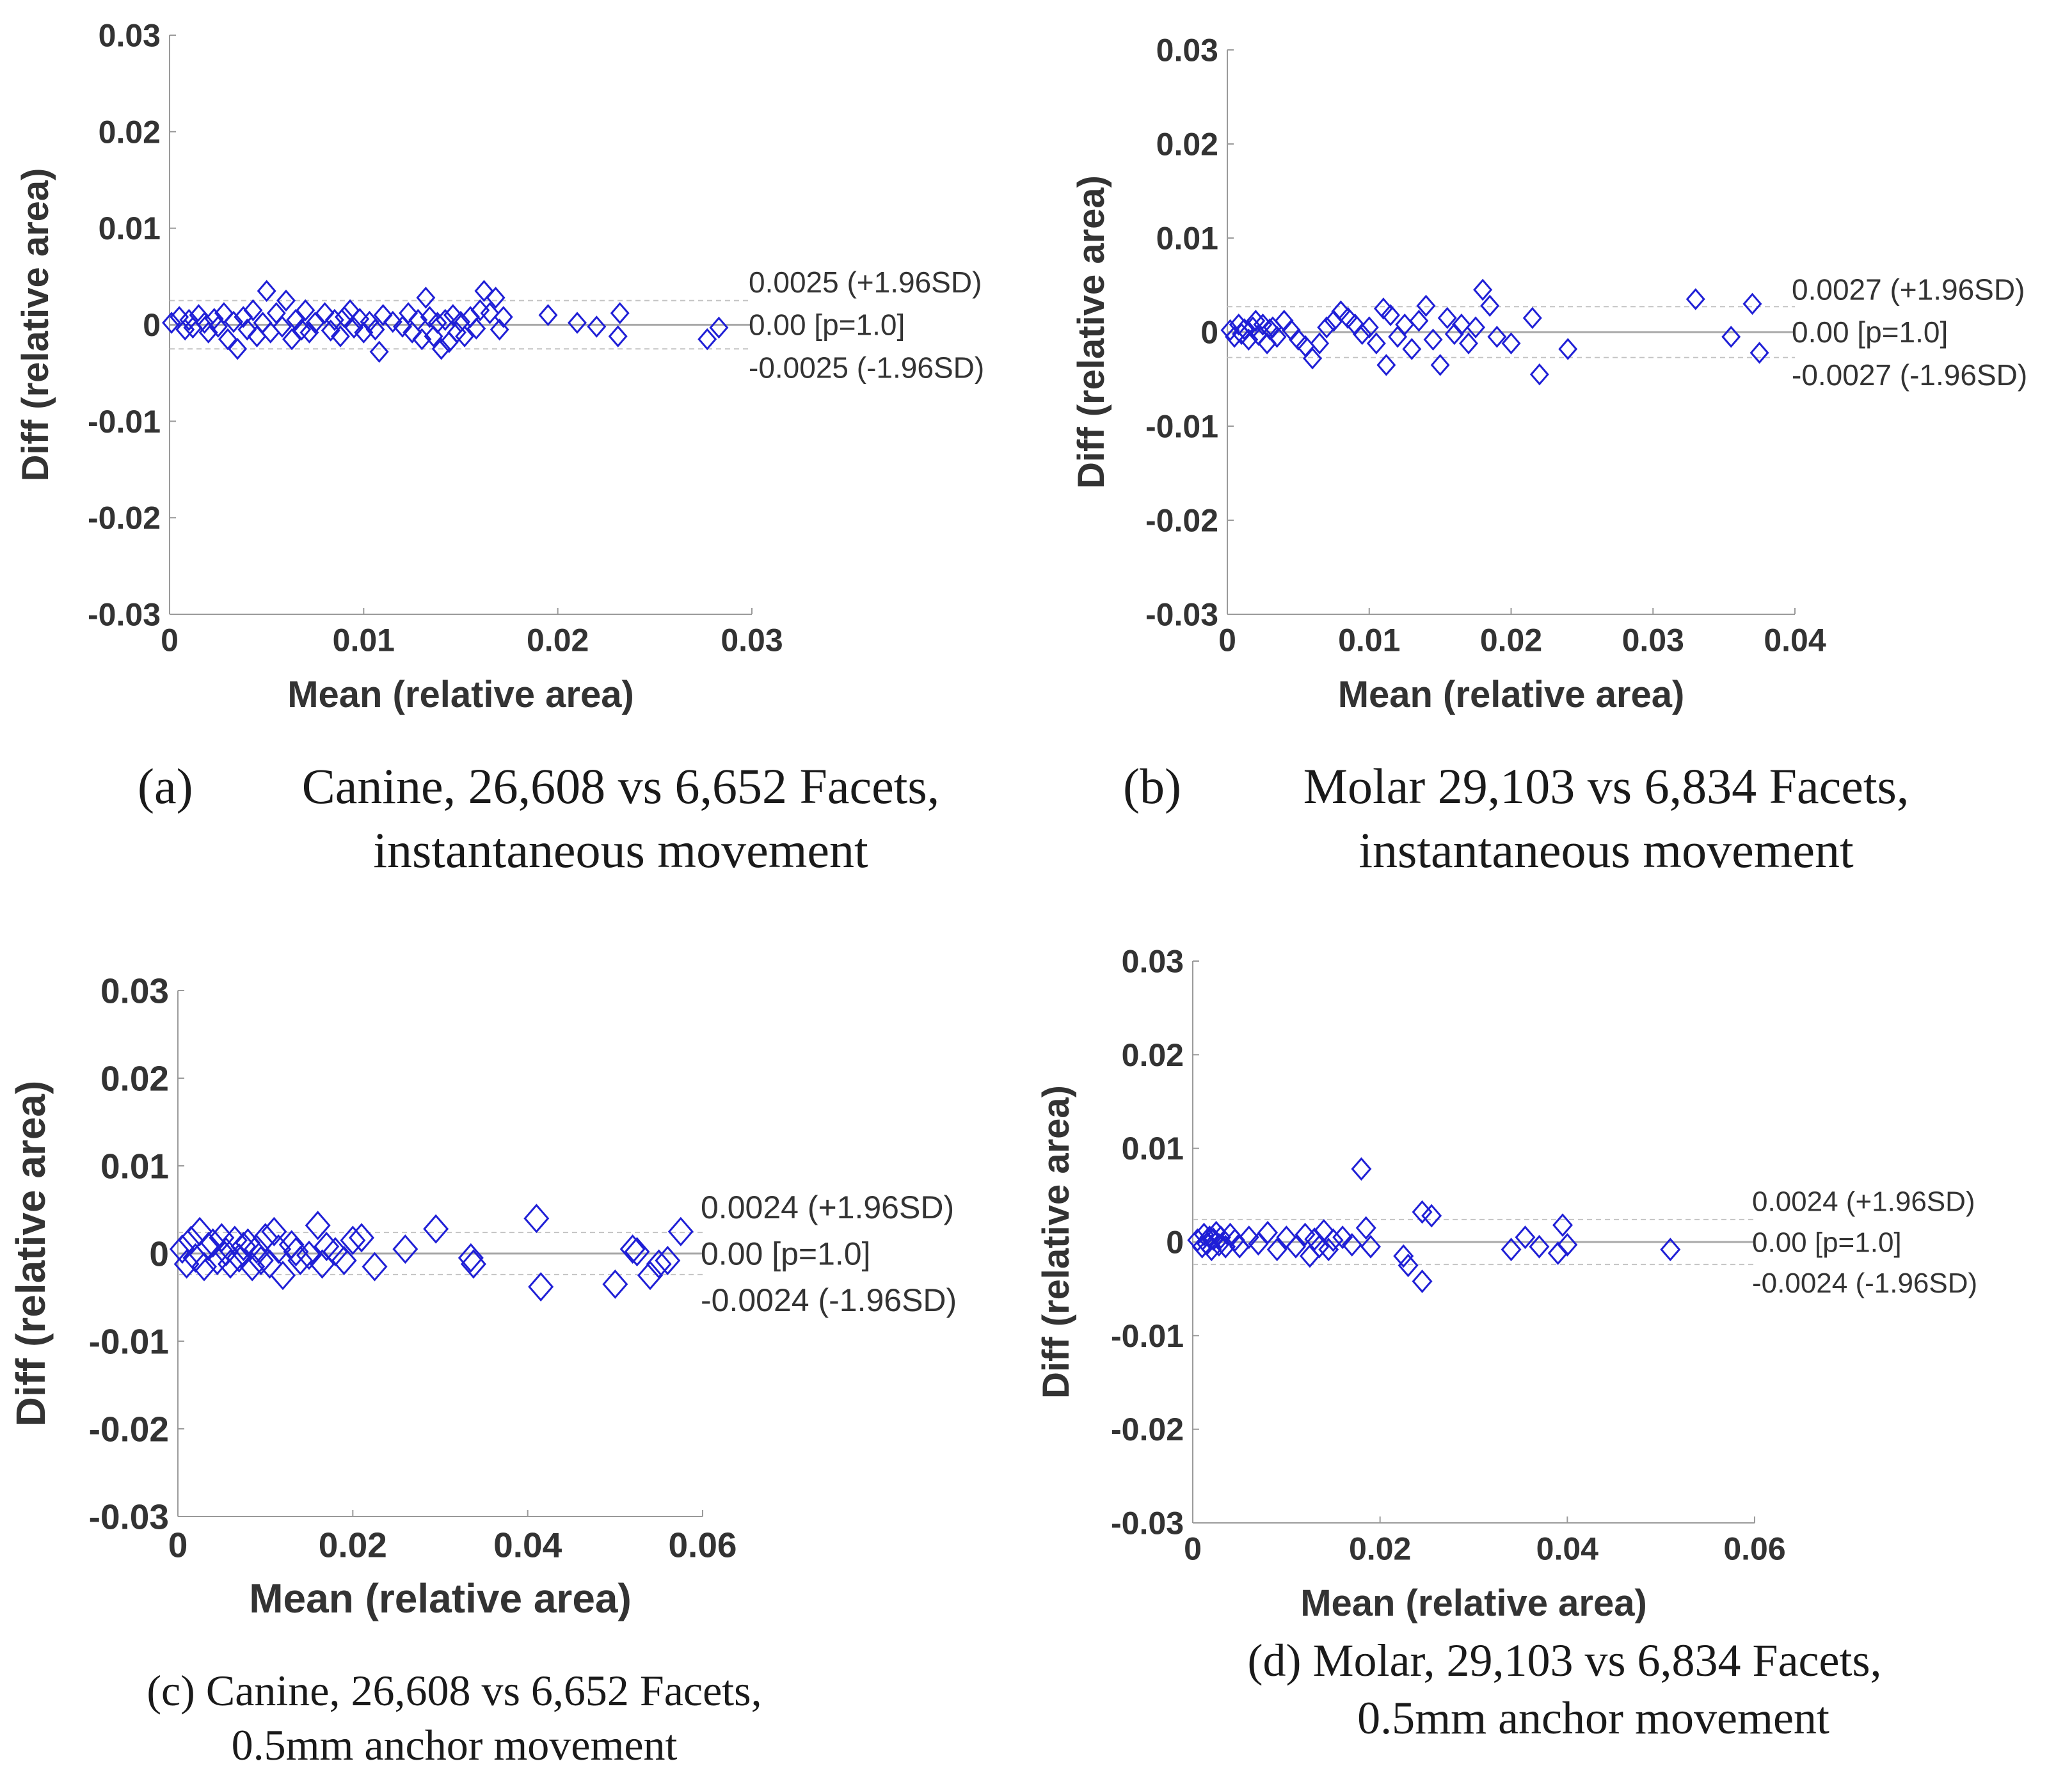 This screenshot has height=1791, width=2072. Describe the element at coordinates (1148, 1336) in the screenshot. I see `y-tick-label-d: -0.01` at that location.